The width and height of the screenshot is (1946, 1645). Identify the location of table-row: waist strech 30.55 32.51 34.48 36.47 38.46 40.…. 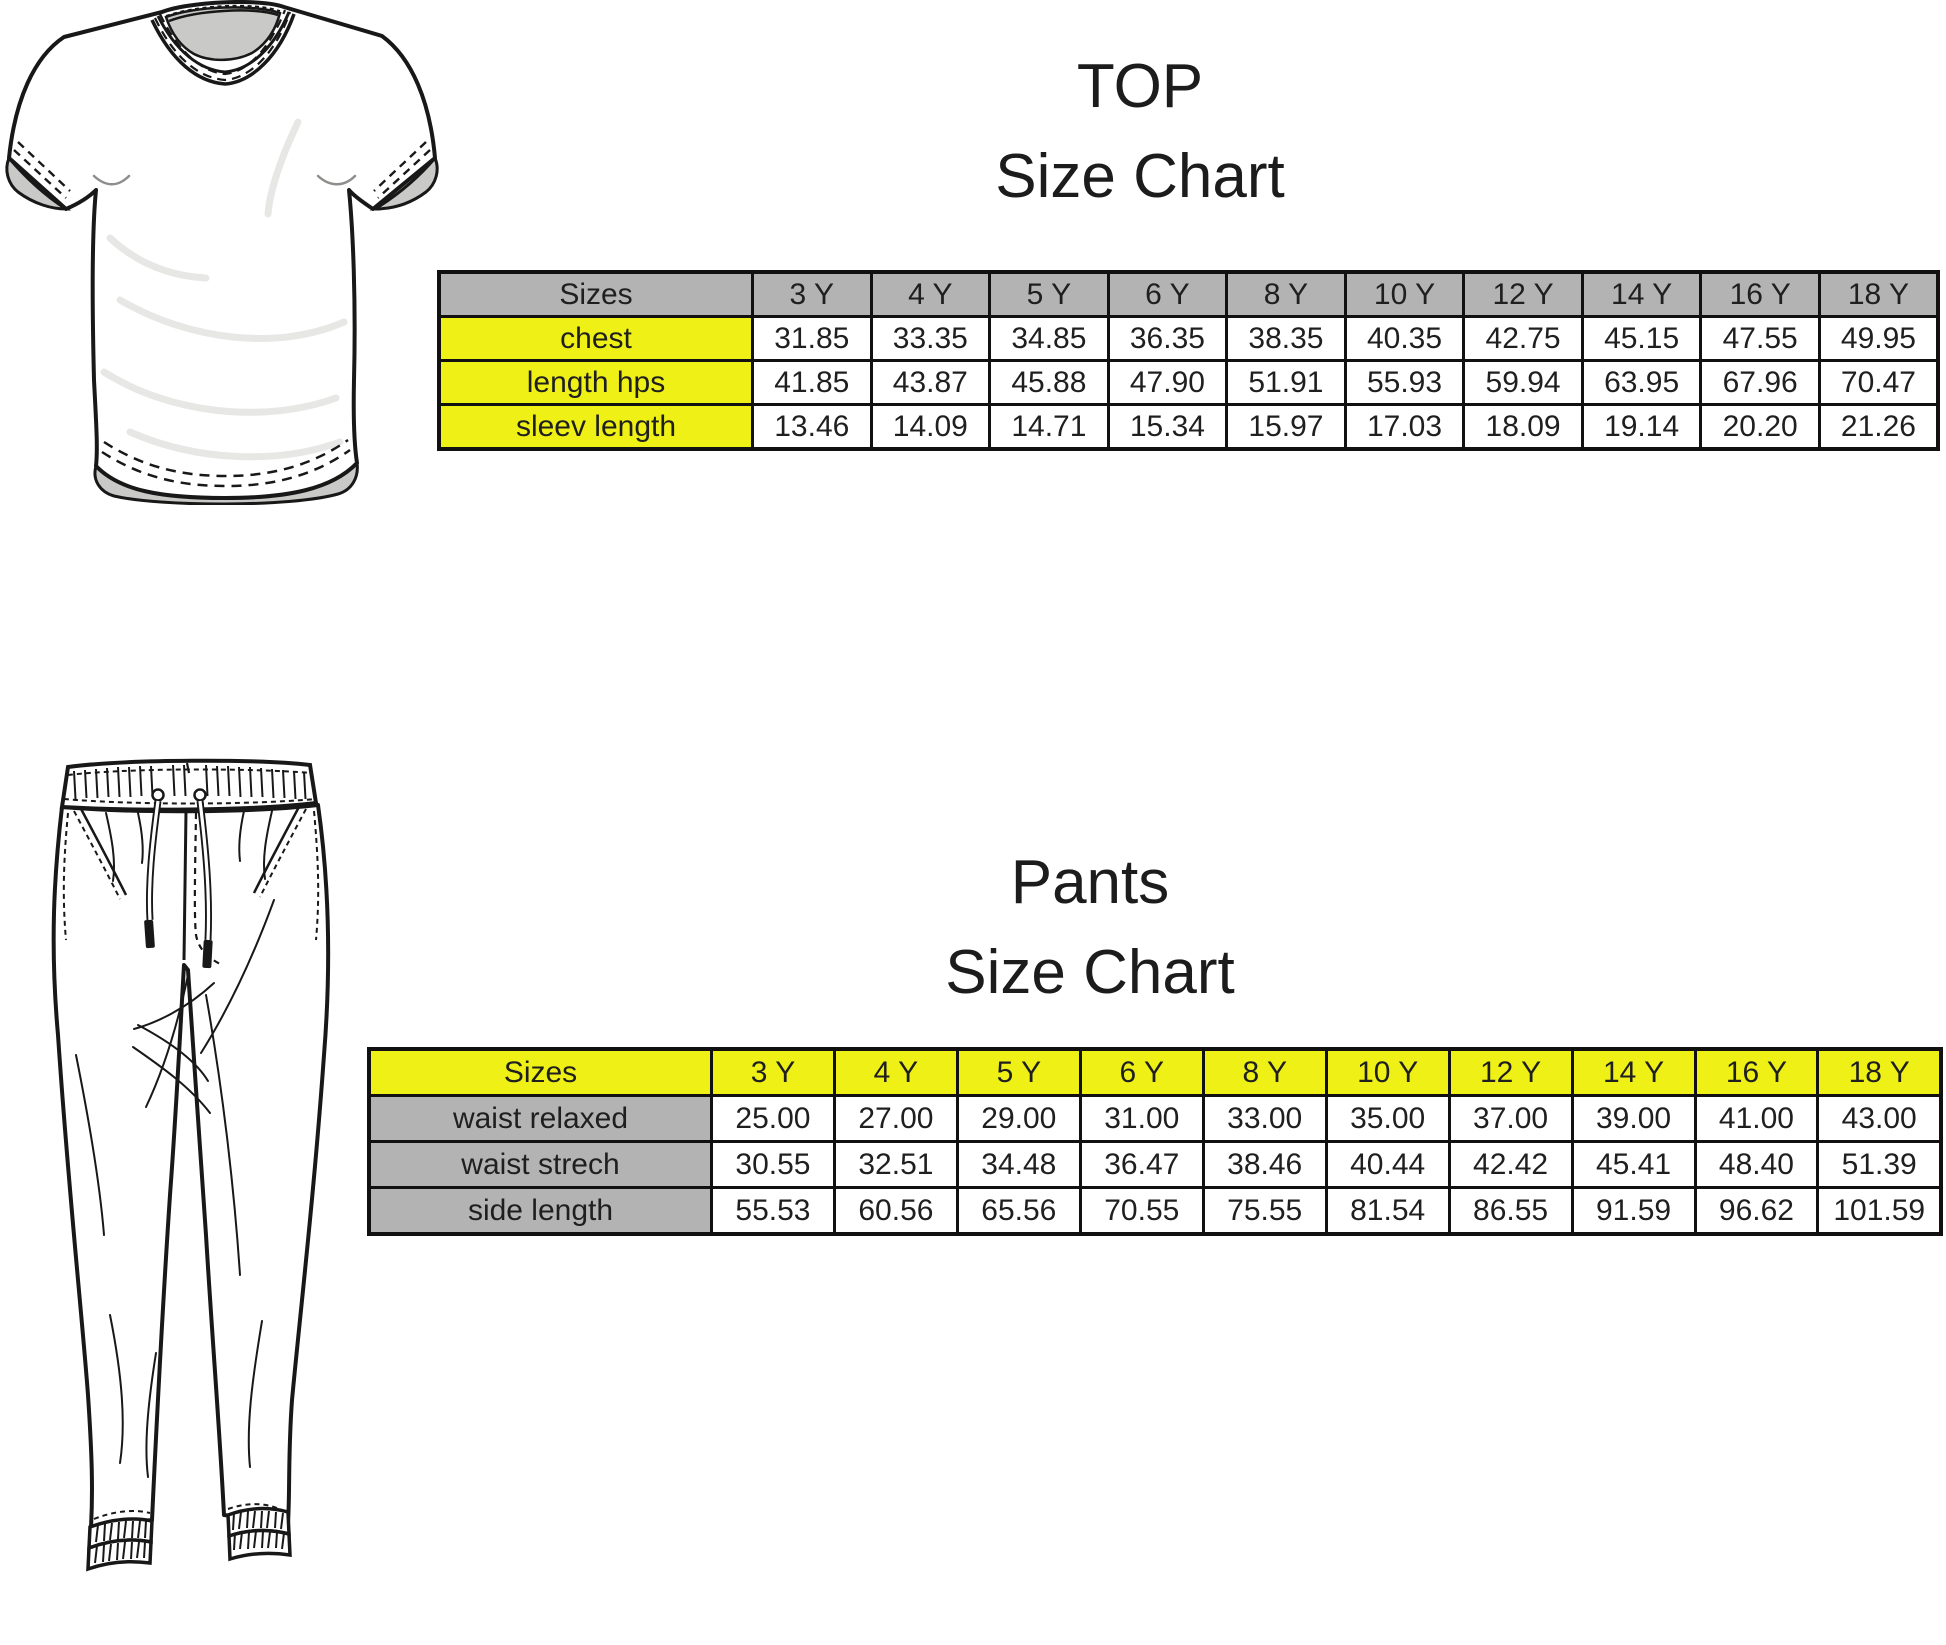
(1155, 1164).